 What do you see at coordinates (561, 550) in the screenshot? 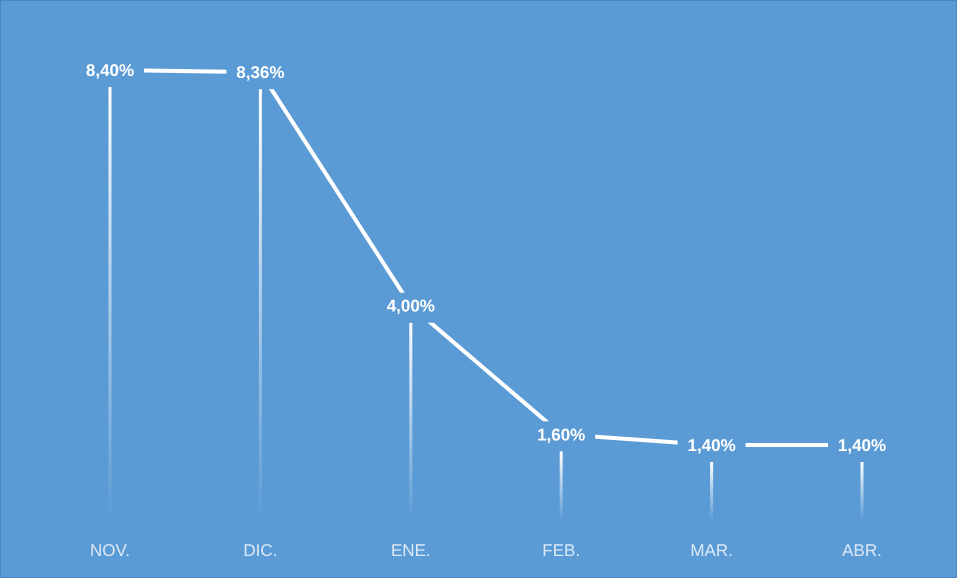
I see `x-tick-label: FEB.` at bounding box center [561, 550].